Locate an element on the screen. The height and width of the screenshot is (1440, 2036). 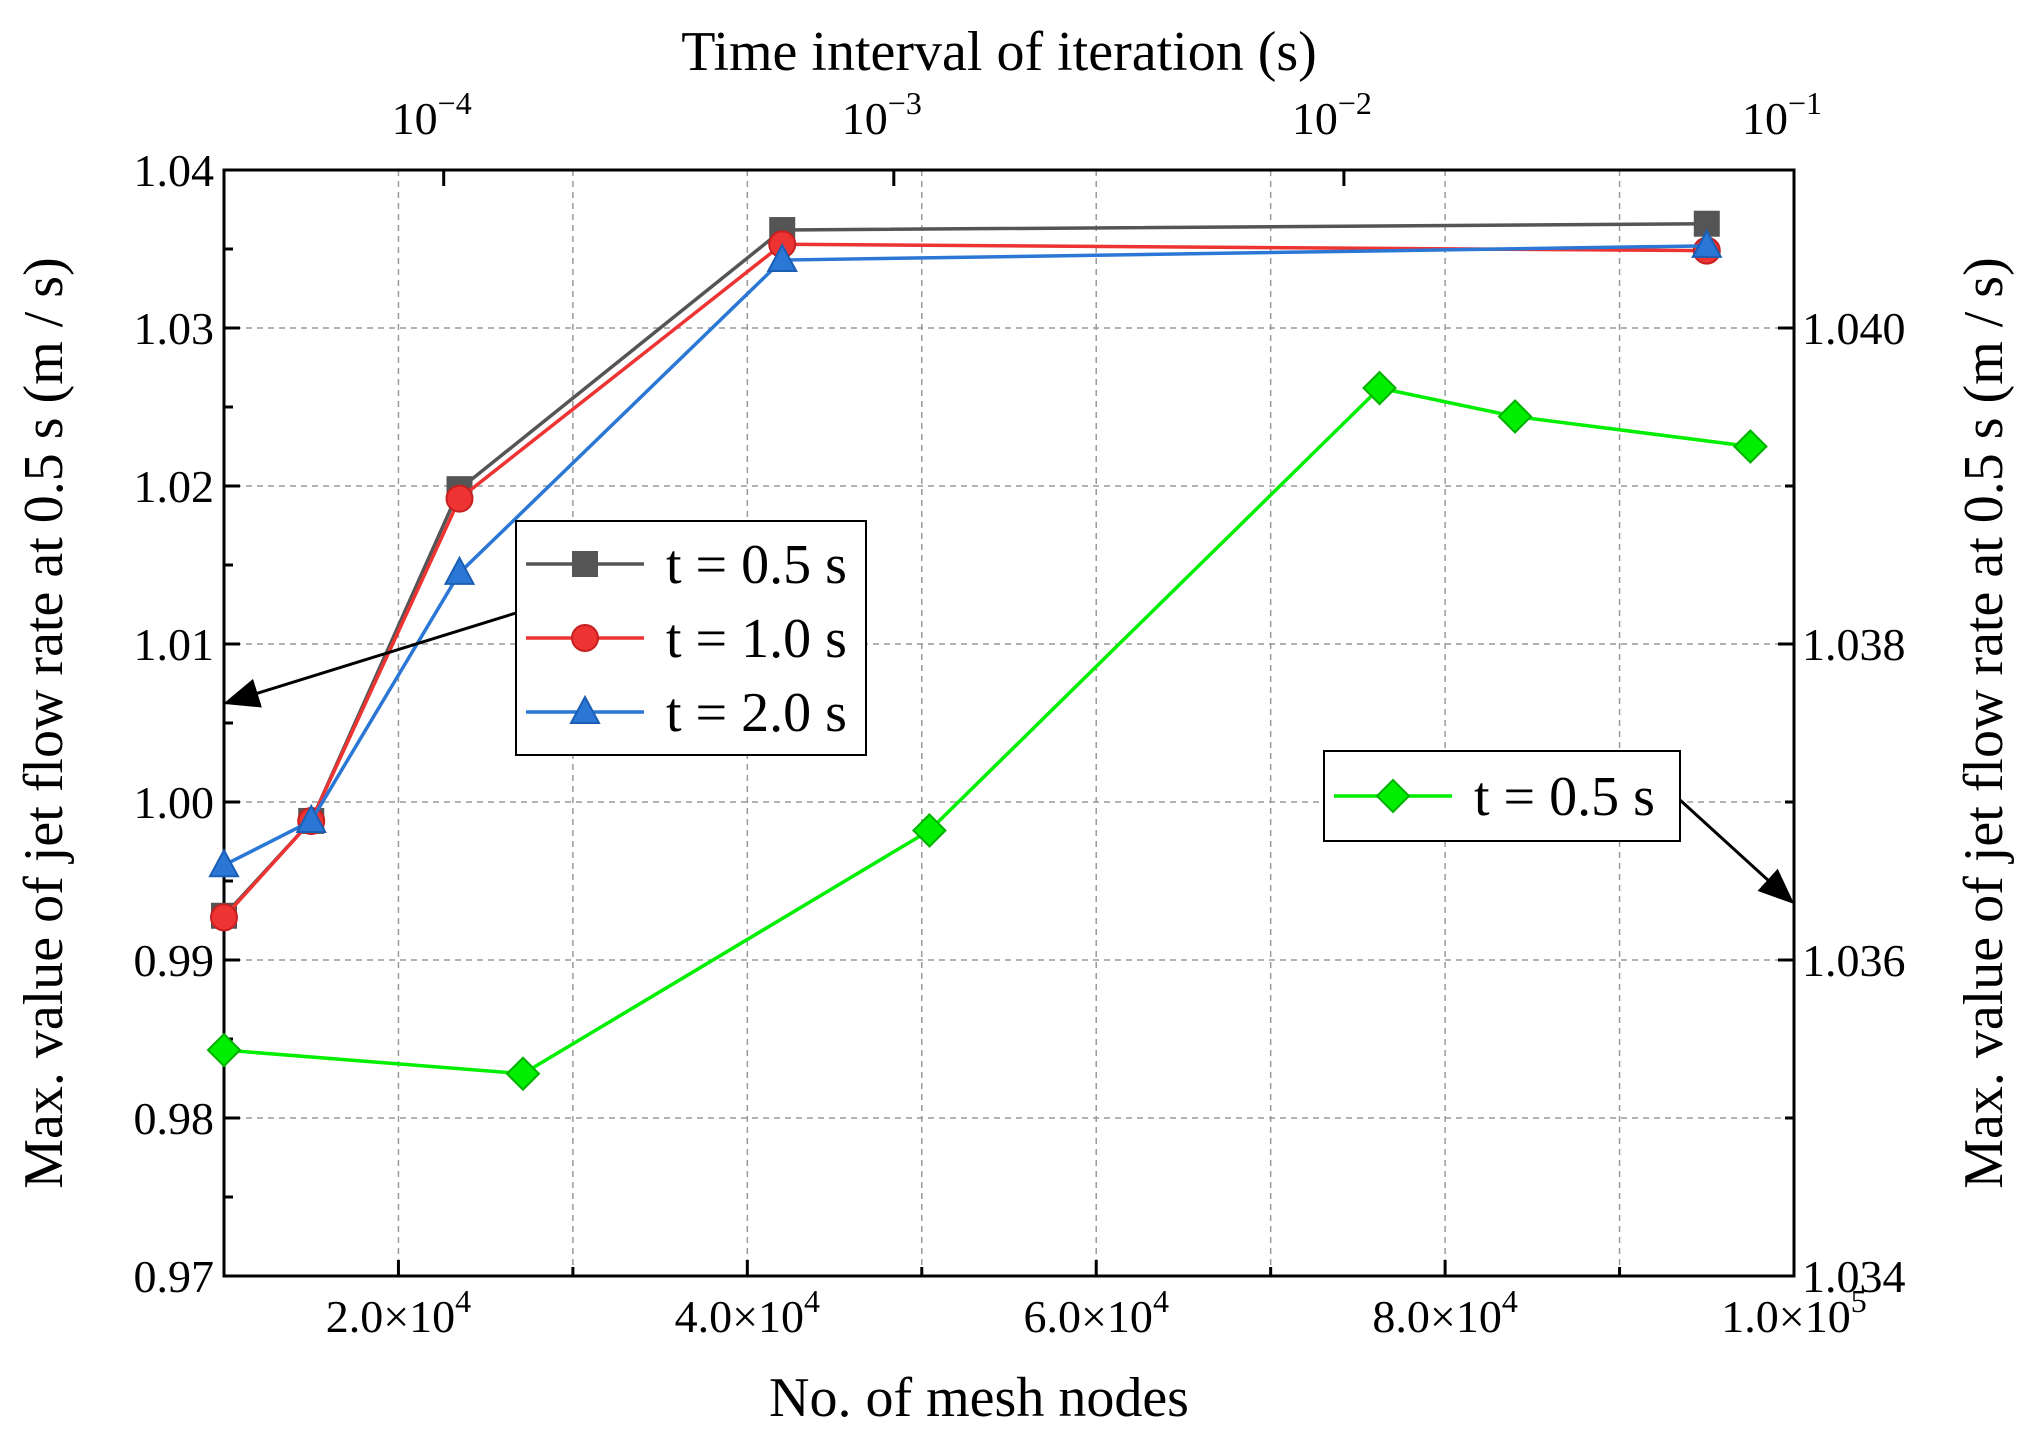
tick-exponent: −2 is located at coordinates (1355, 103).